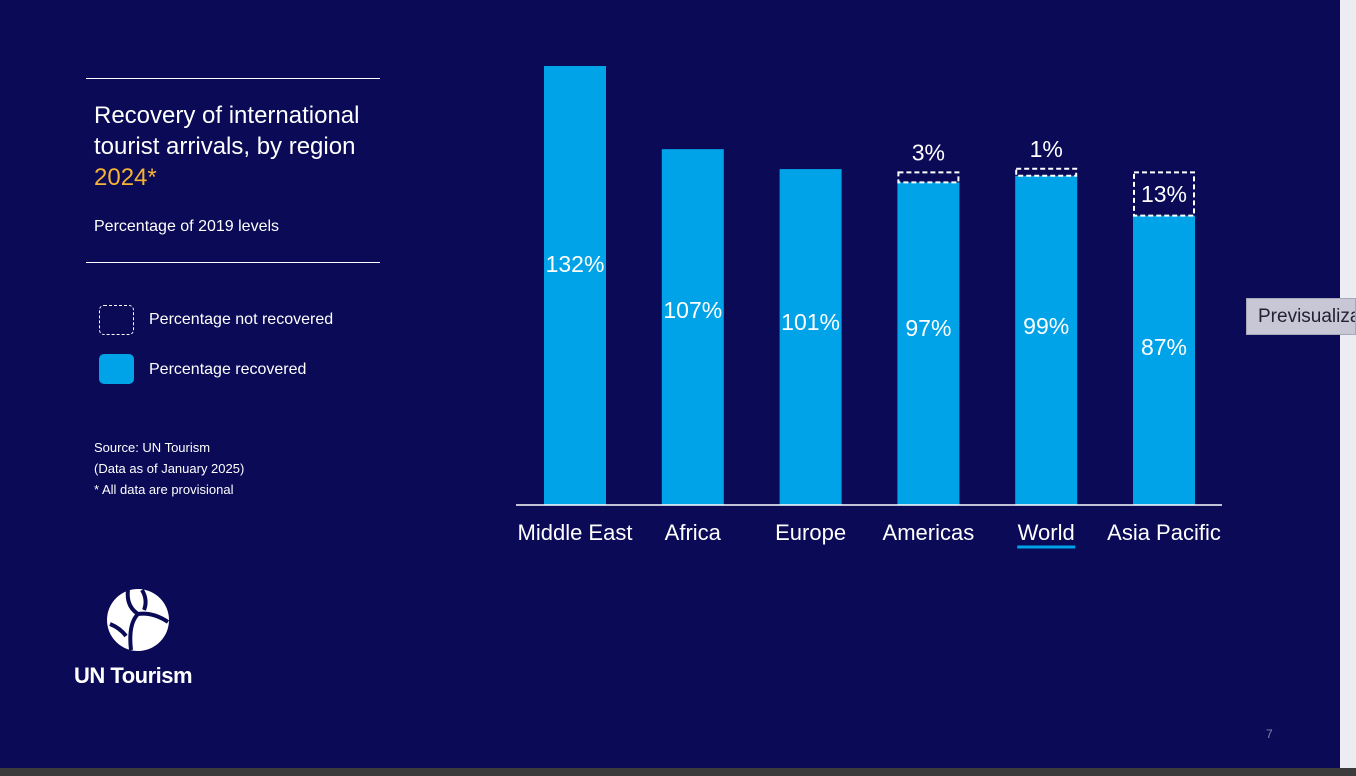 This screenshot has width=1356, height=776. I want to click on window-edge, so click(1348, 385).